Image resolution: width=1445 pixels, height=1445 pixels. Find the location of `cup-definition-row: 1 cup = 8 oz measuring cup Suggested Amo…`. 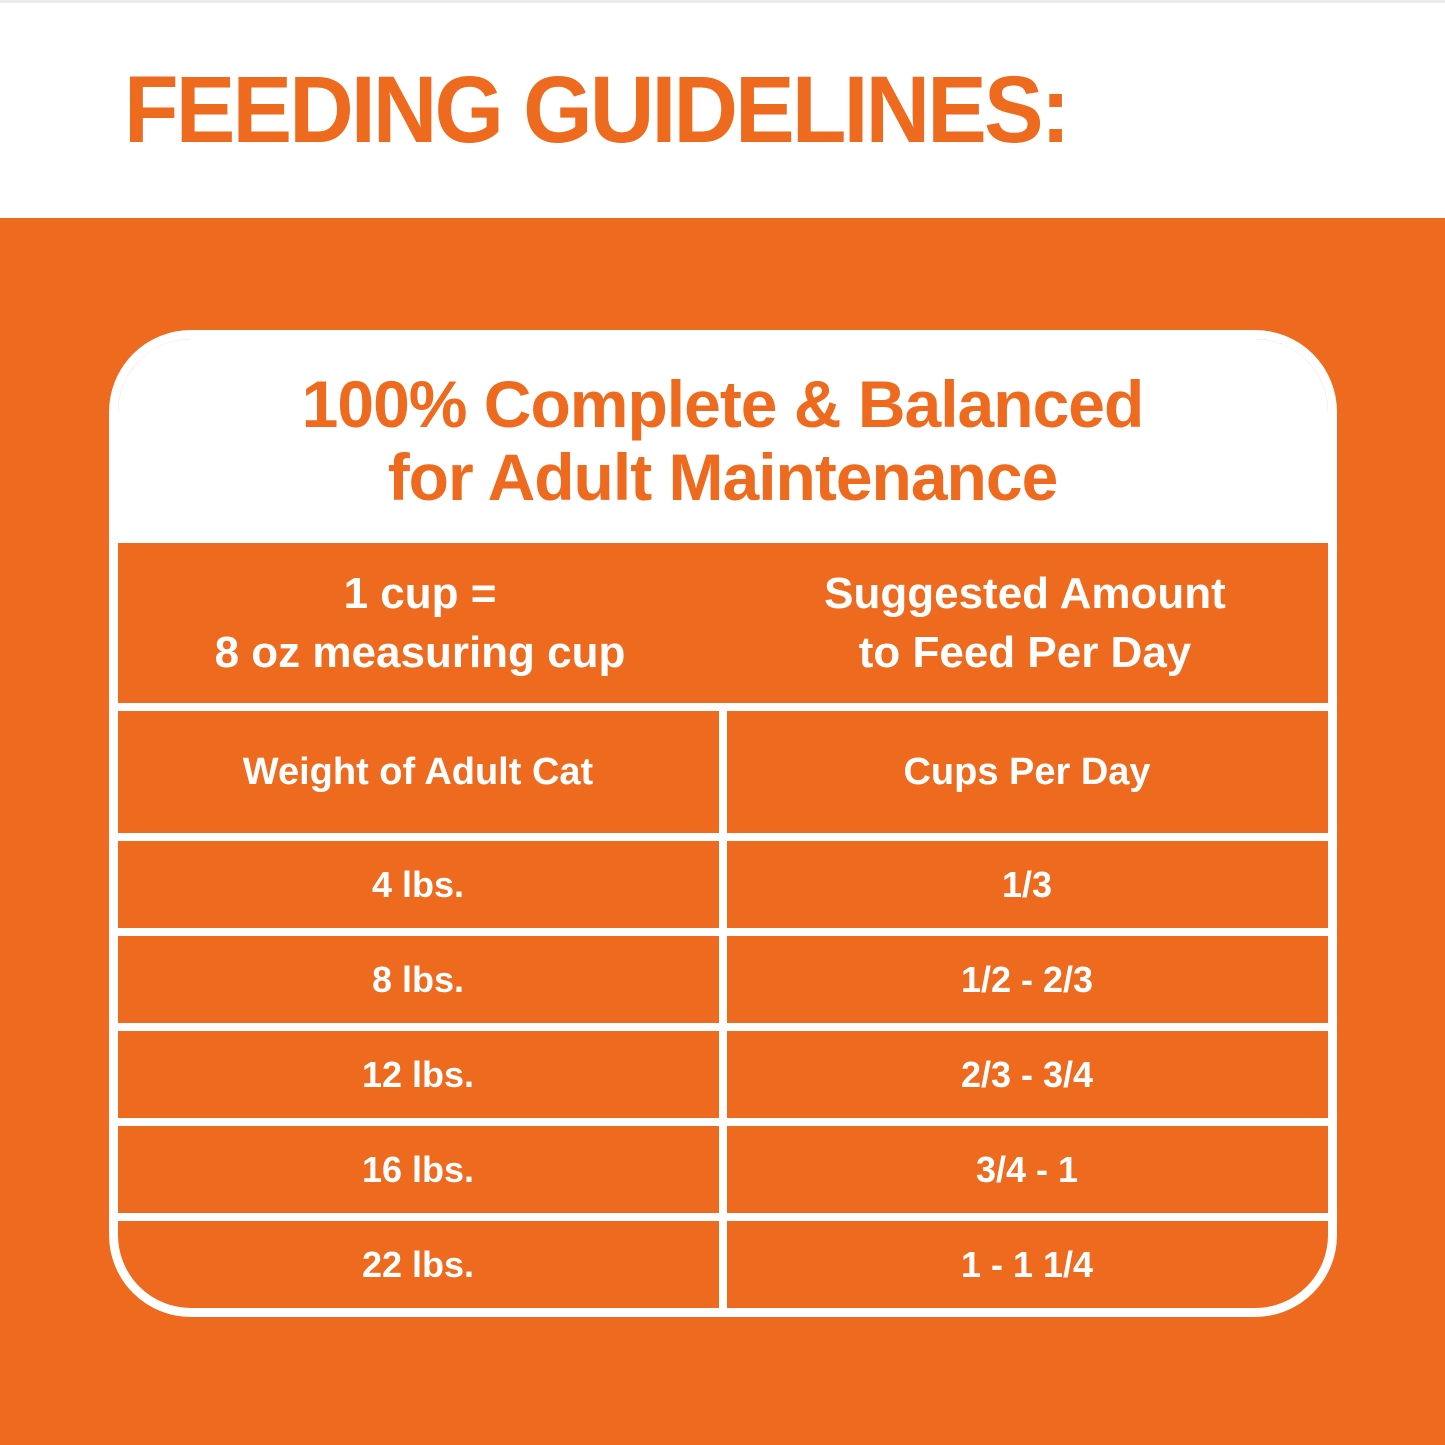

cup-definition-row: 1 cup = 8 oz measuring cup Suggested Amo… is located at coordinates (723, 623).